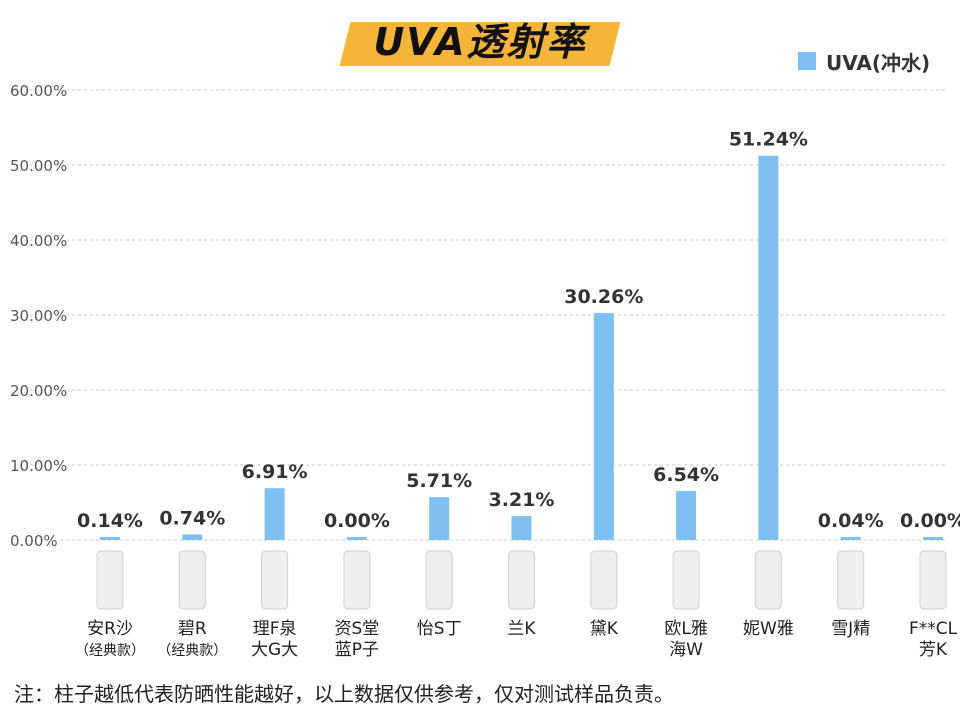  Describe the element at coordinates (685, 629) in the screenshot. I see `category-label: 欧L雅` at that location.